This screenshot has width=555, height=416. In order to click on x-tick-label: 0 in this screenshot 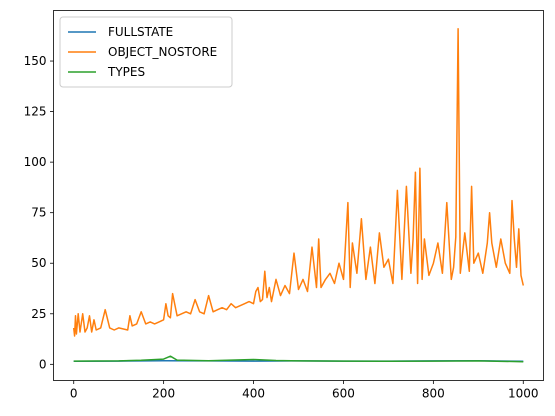, I will do `click(74, 394)`.